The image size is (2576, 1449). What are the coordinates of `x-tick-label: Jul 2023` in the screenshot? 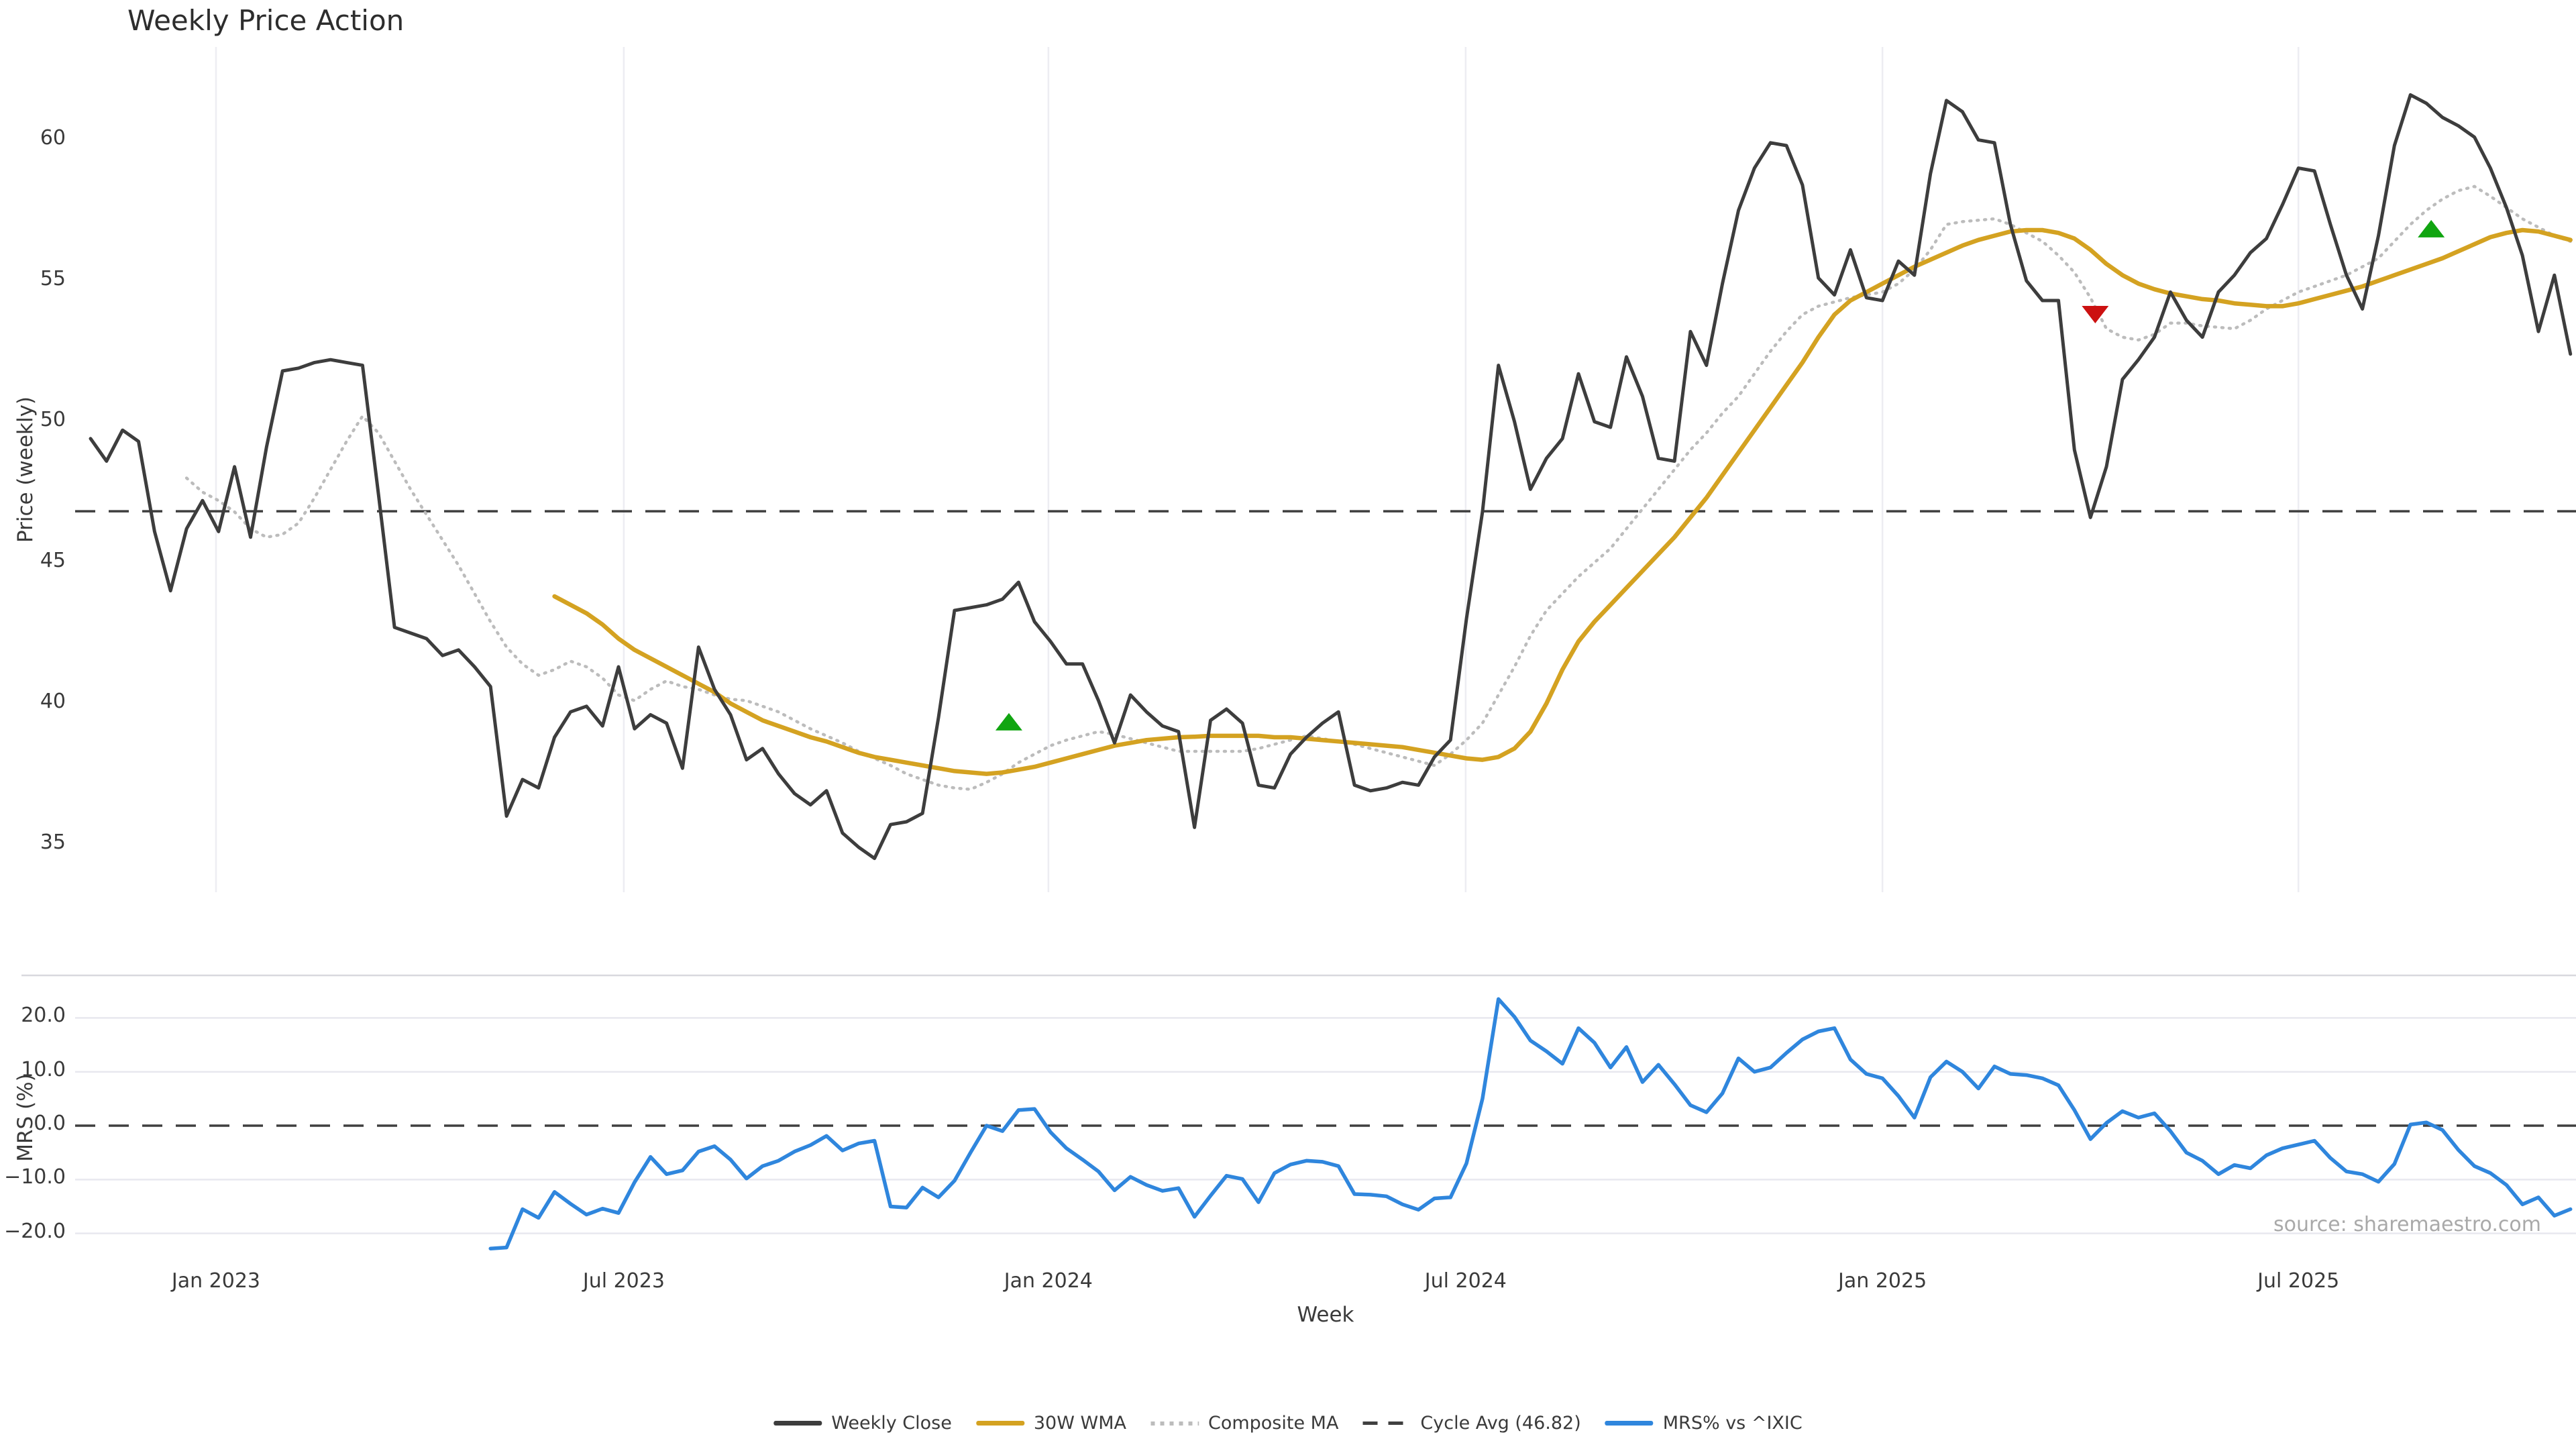 It's located at (623, 1281).